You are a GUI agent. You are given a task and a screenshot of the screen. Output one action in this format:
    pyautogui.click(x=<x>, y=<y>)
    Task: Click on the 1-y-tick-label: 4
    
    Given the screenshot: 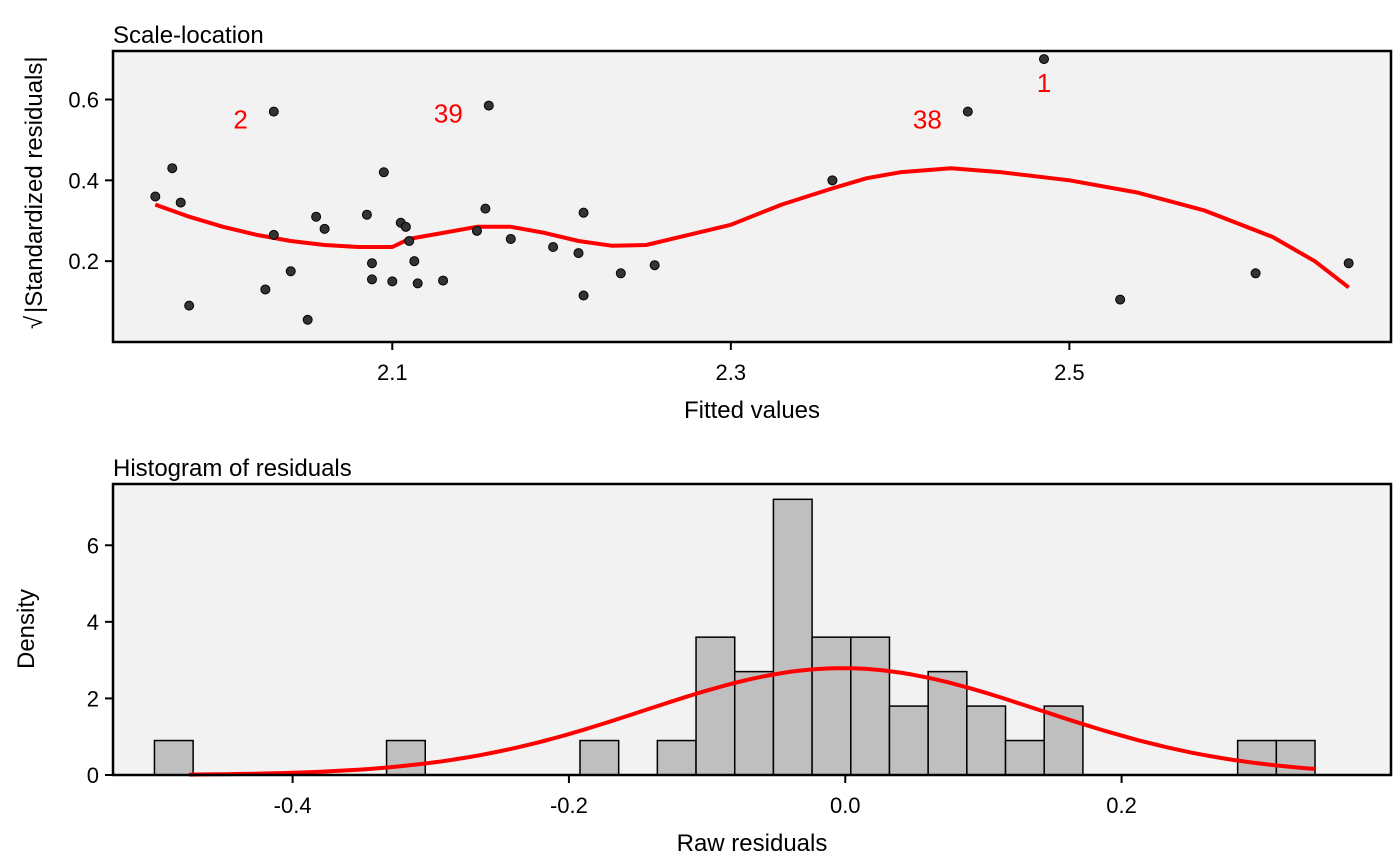 What is the action you would take?
    pyautogui.click(x=93, y=622)
    